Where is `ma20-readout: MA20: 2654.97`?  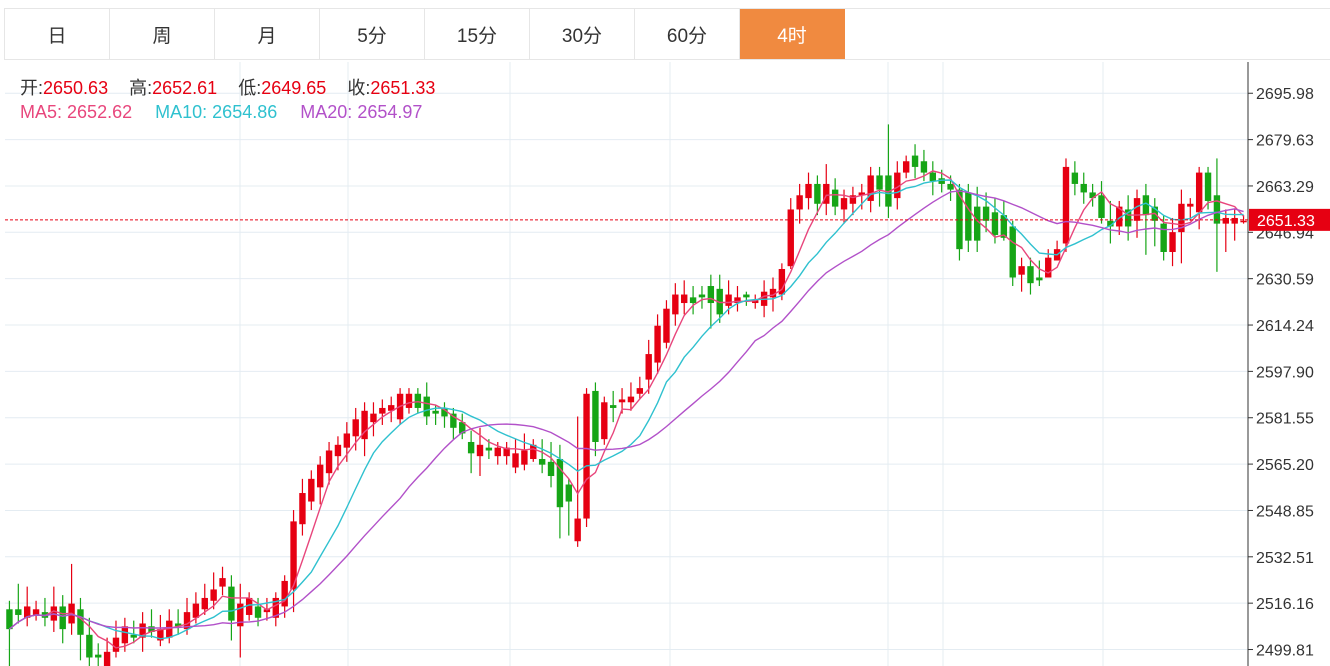 ma20-readout: MA20: 2654.97 is located at coordinates (361, 112).